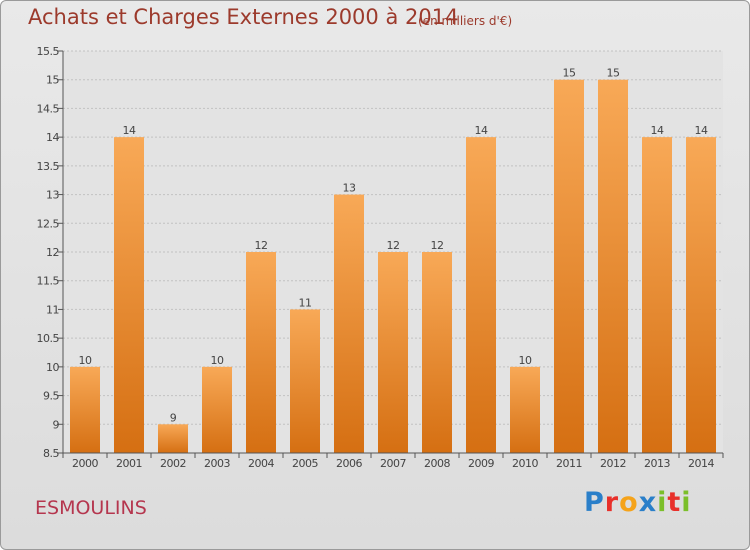 The width and height of the screenshot is (750, 550). What do you see at coordinates (52, 309) in the screenshot?
I see `y-tick-label: 11` at bounding box center [52, 309].